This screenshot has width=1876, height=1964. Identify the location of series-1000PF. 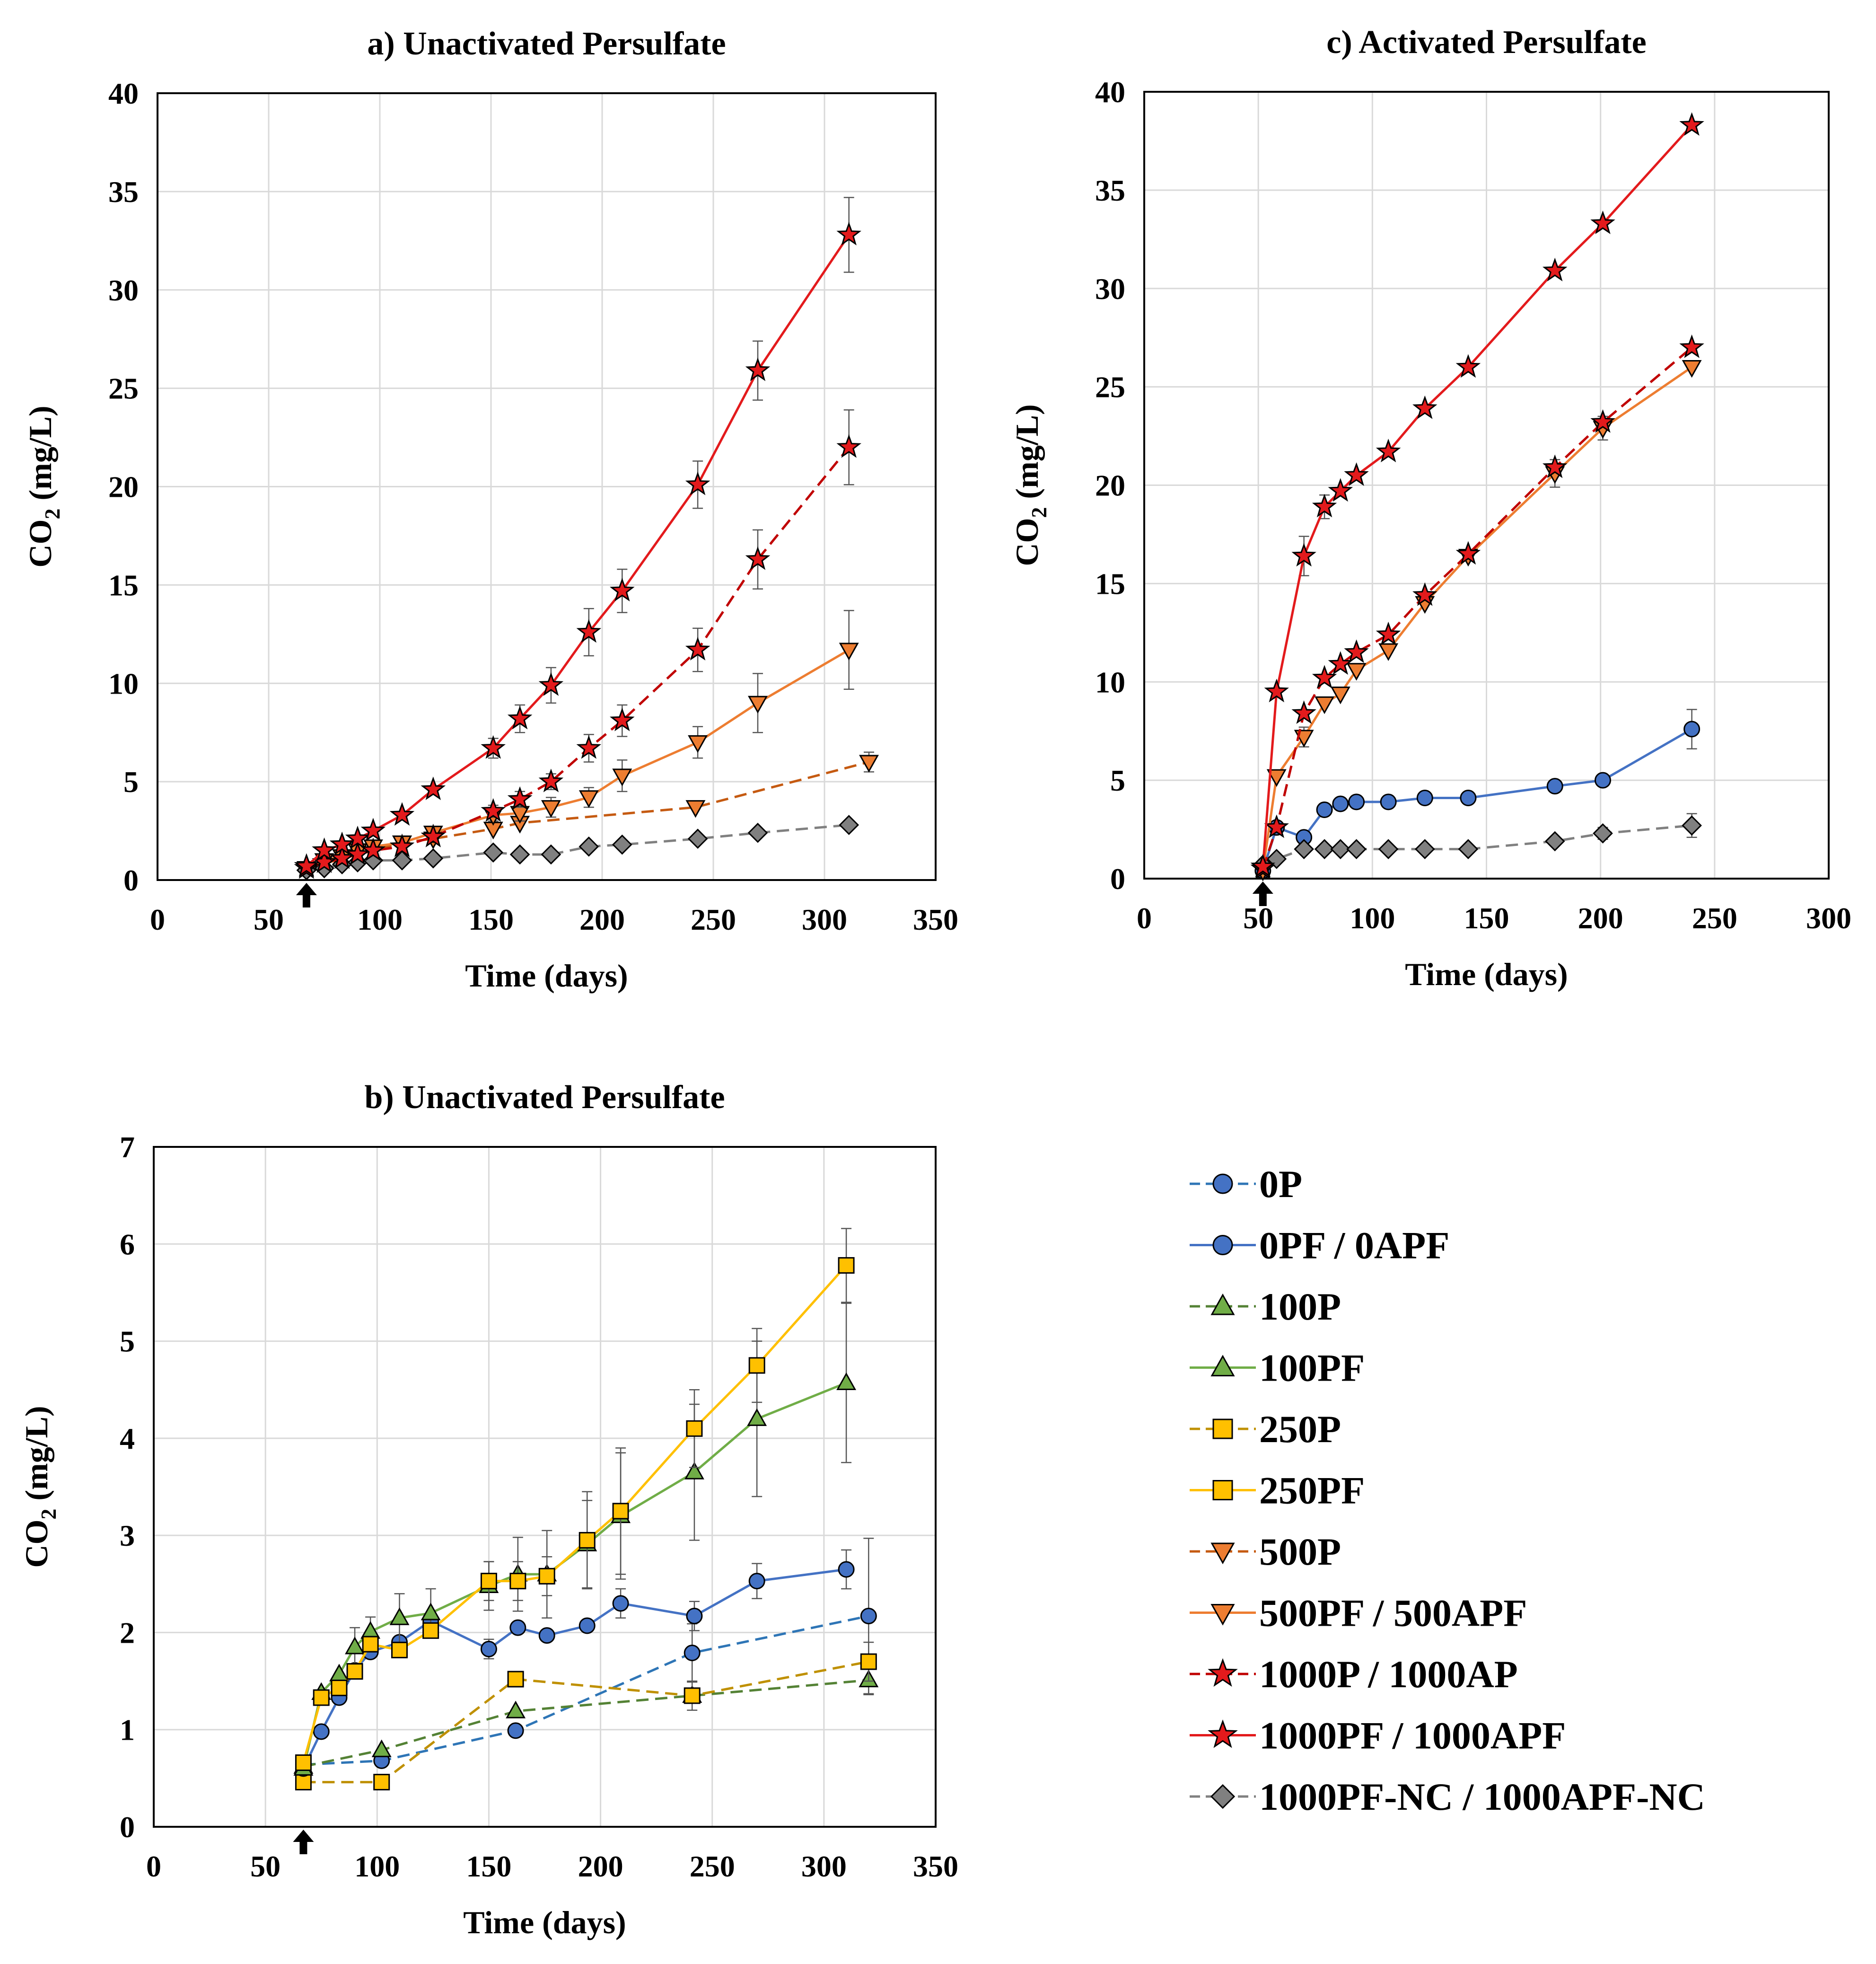
(577, 537).